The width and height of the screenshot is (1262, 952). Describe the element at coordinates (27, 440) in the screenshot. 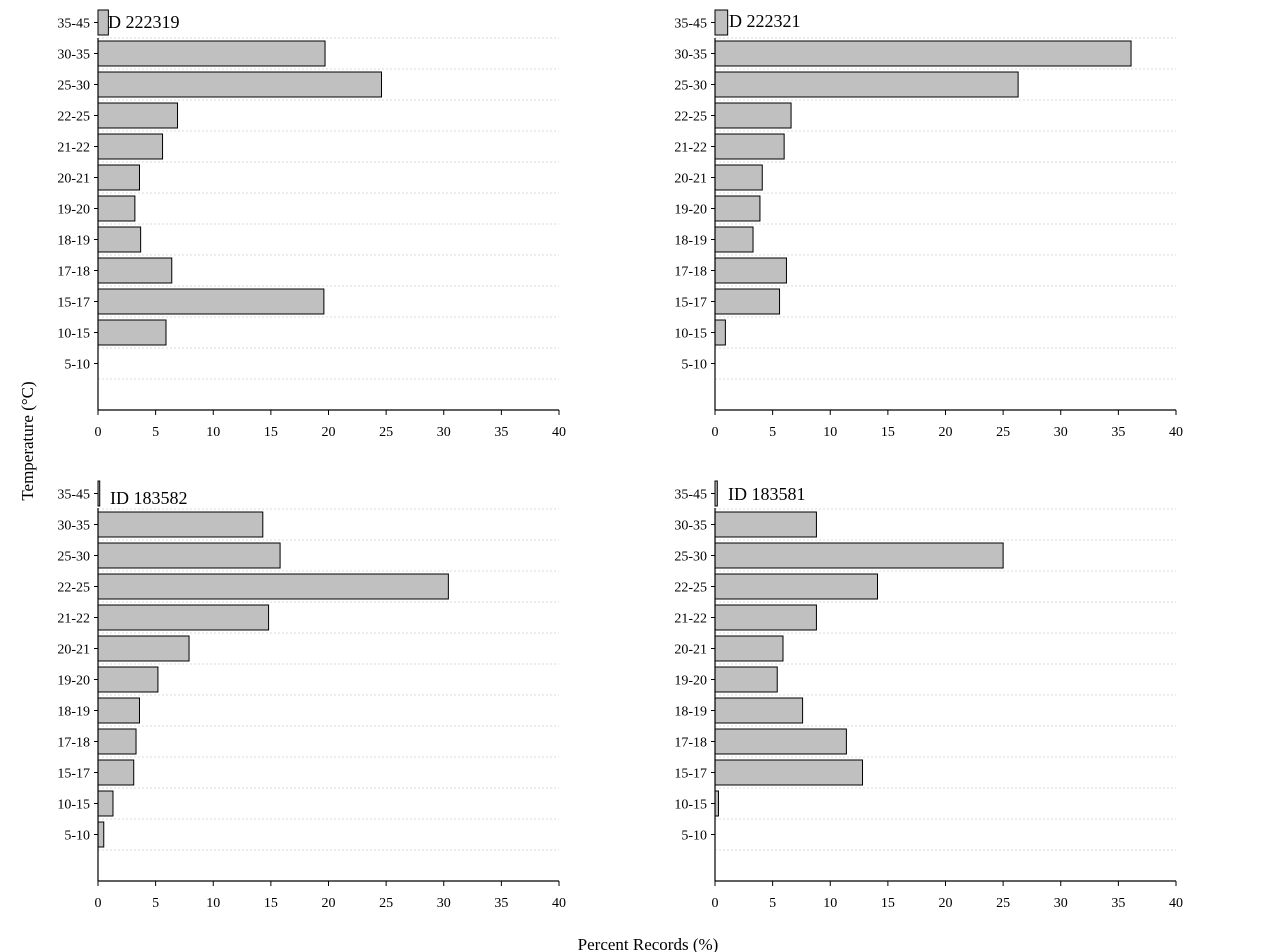

I see `y-axis-title: Temperature (°C)` at that location.